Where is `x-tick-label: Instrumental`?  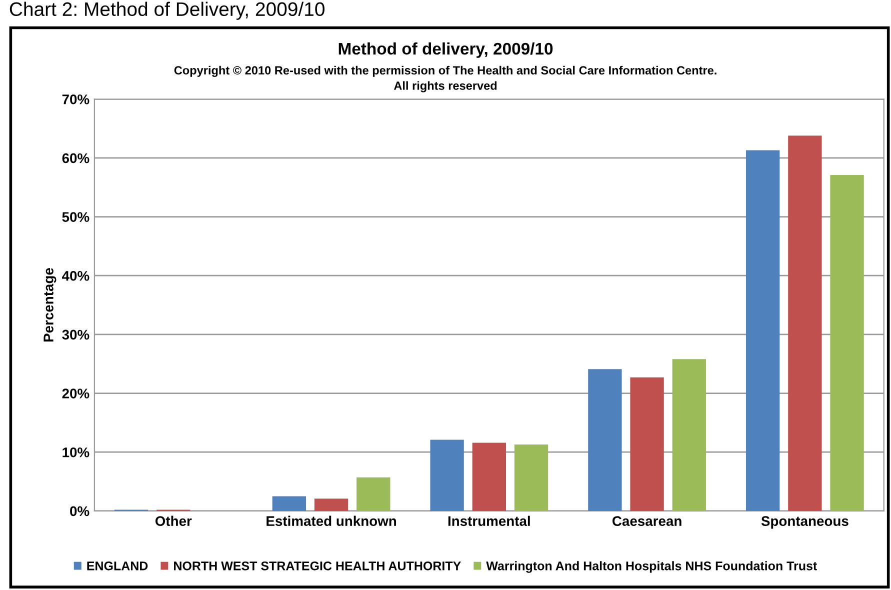
x-tick-label: Instrumental is located at coordinates (489, 521).